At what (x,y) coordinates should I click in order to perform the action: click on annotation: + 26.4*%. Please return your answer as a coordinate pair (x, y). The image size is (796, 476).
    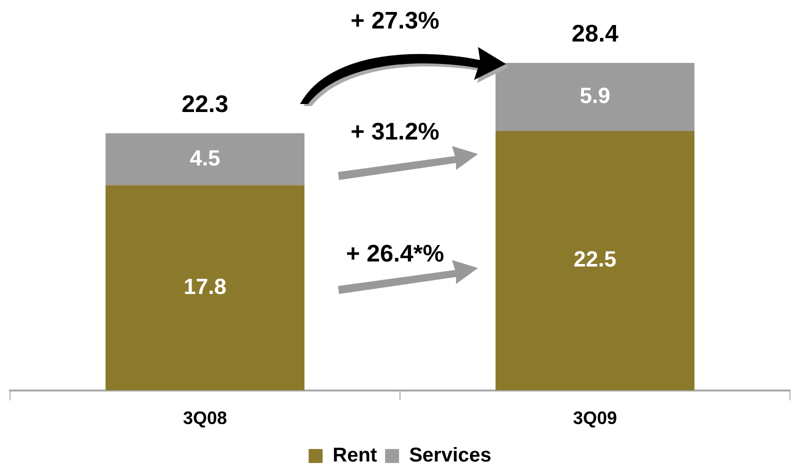
    Looking at the image, I should click on (395, 254).